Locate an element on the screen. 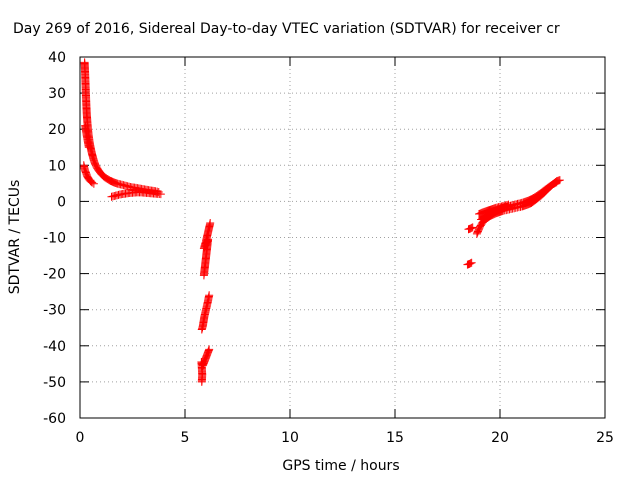 Image resolution: width=640 pixels, height=480 pixels. x-tick-label: 15 is located at coordinates (395, 438).